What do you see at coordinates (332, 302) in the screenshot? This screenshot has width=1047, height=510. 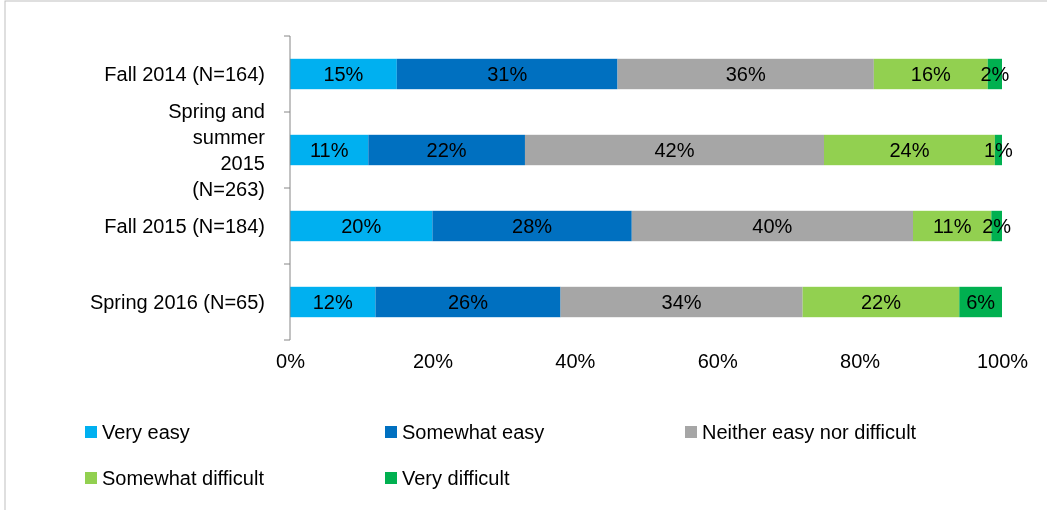 I see `data-label: 12%` at bounding box center [332, 302].